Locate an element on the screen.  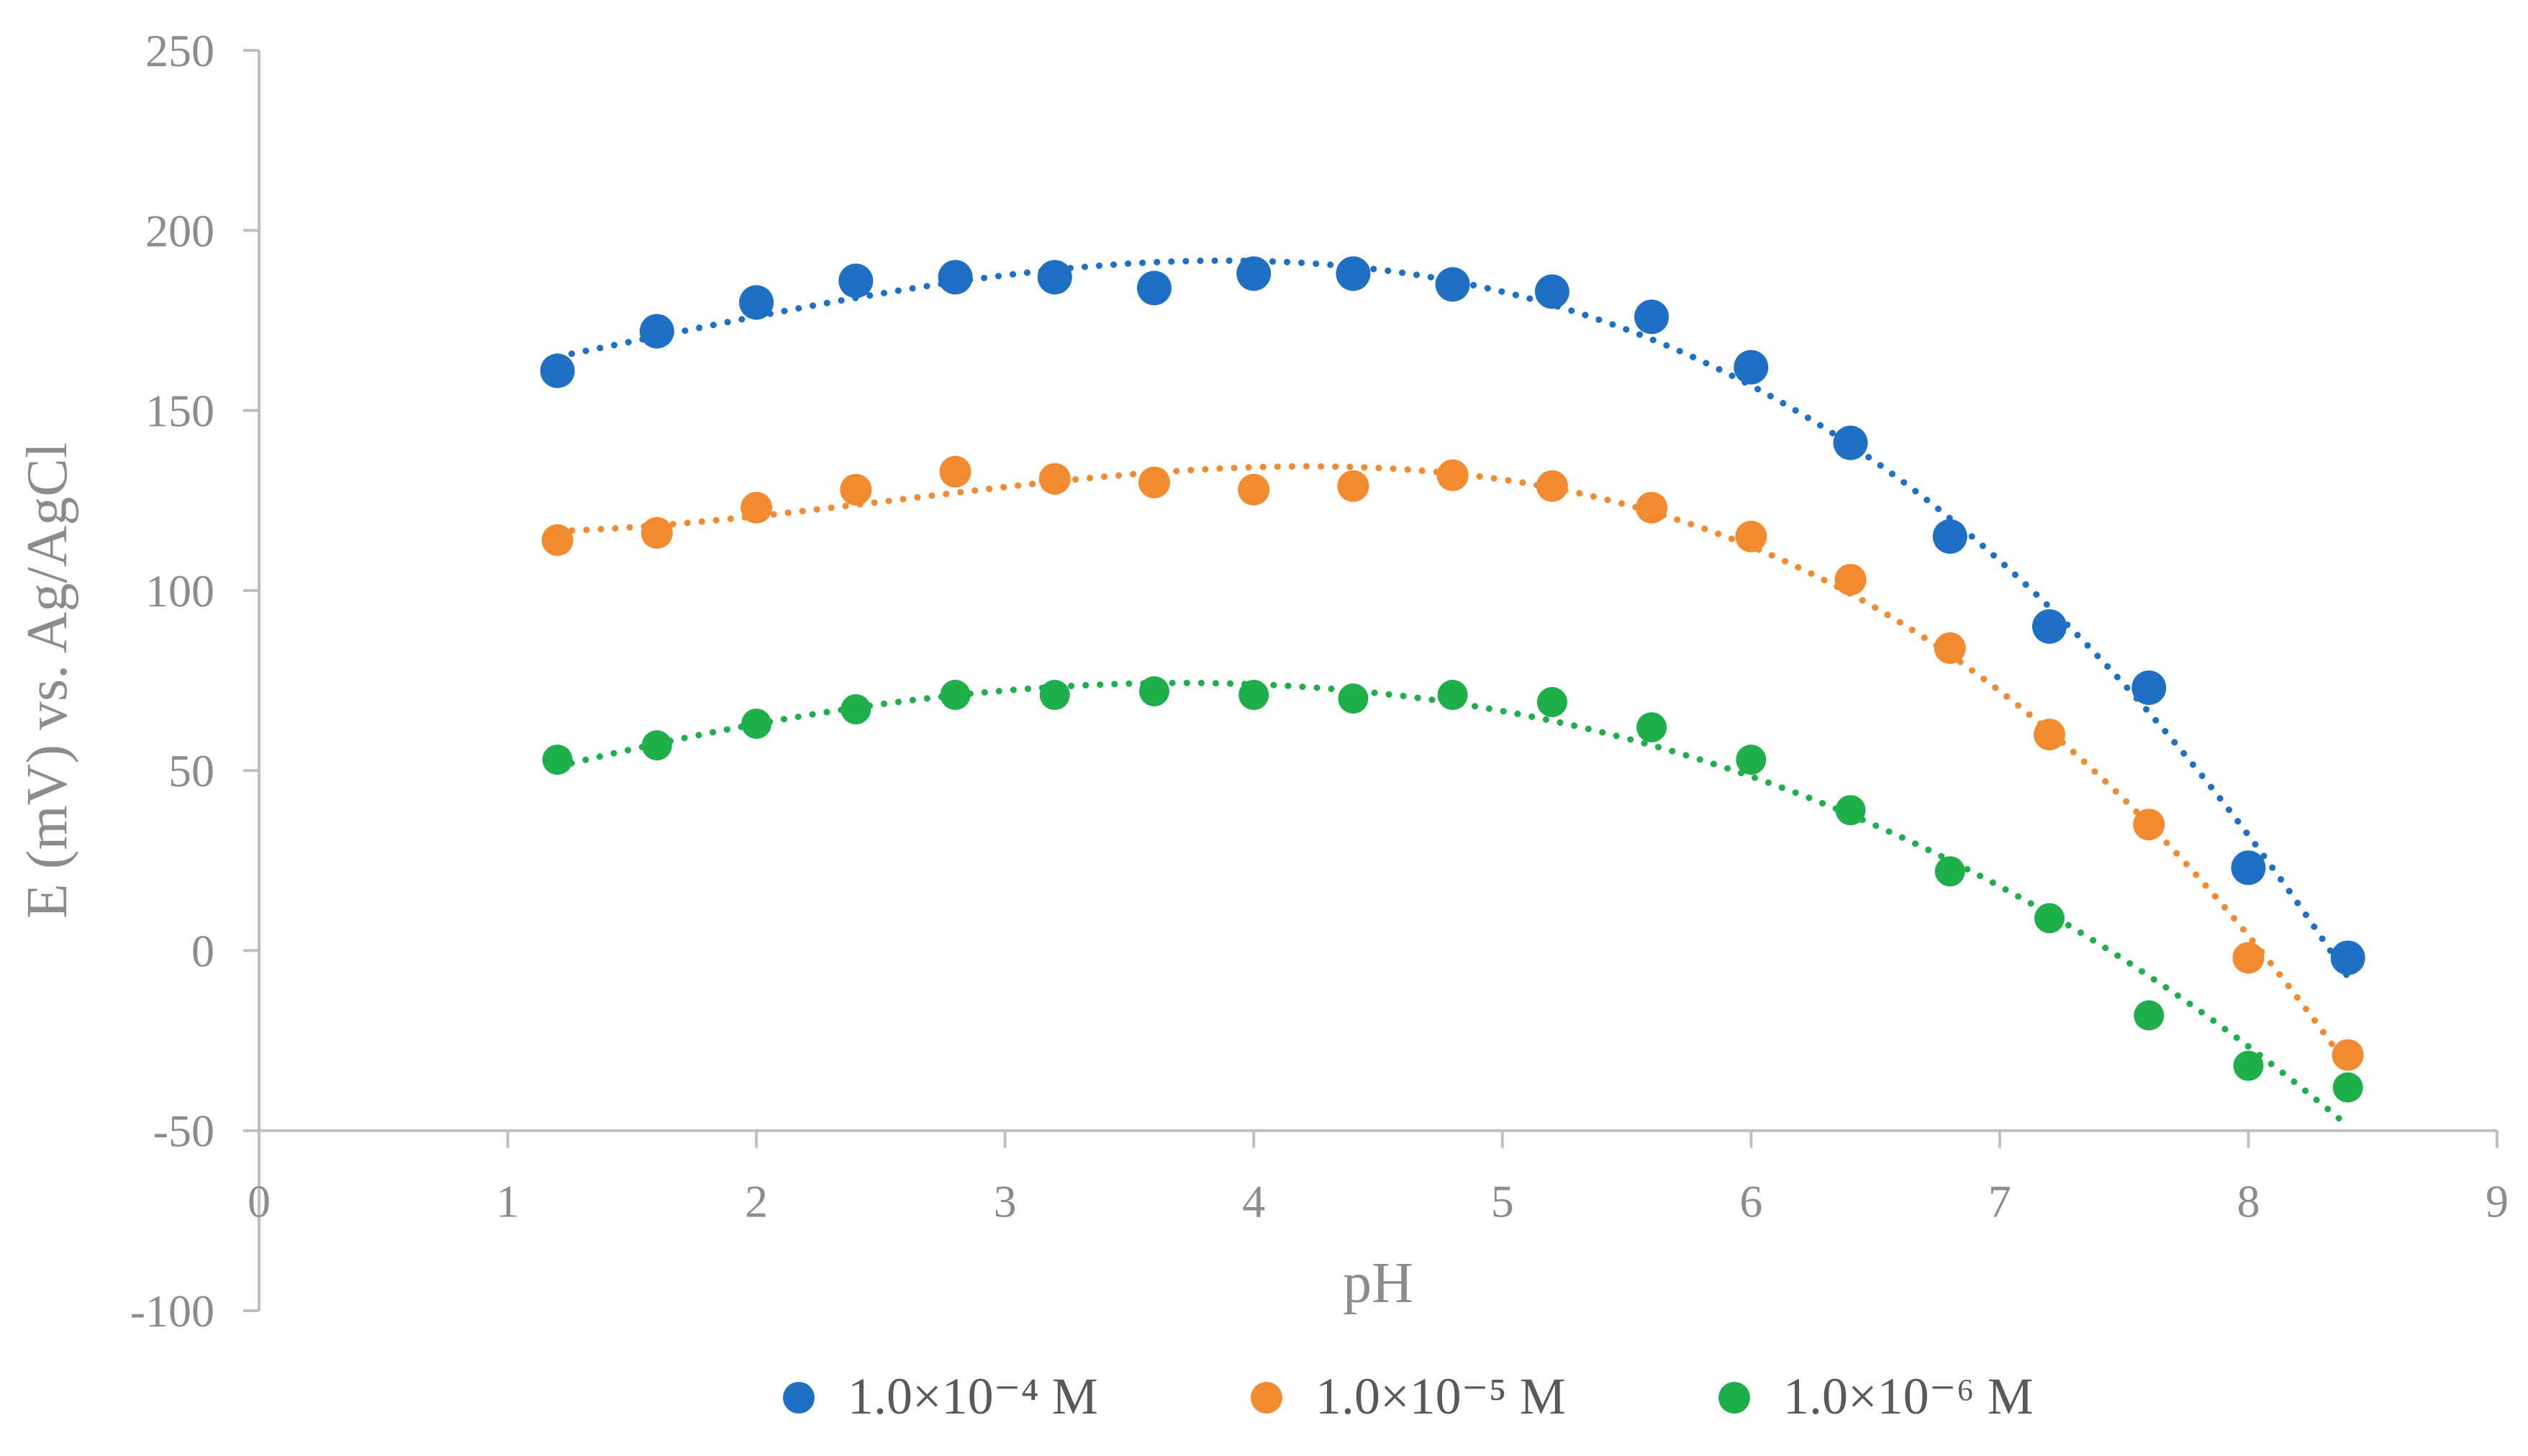
legend: 1.0×10⁻⁴ M 1.0×10⁻⁵ M 1.0×10⁻⁶ M is located at coordinates (1409, 1396).